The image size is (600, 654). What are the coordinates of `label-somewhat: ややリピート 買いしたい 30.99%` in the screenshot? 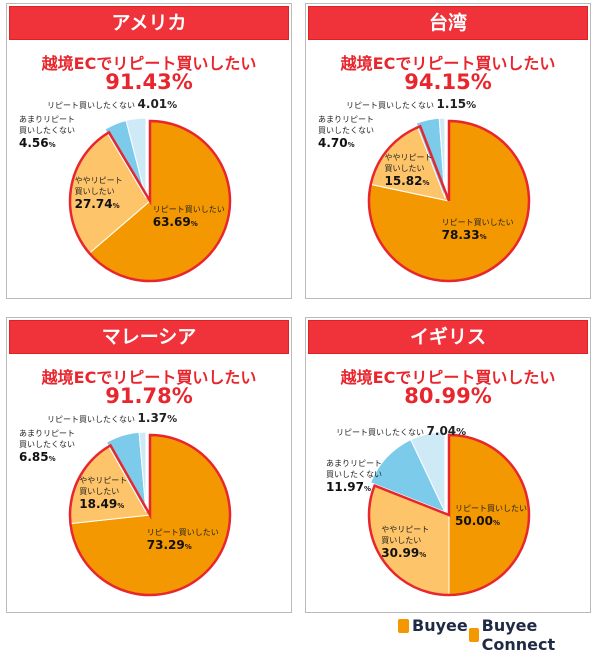 It's located at (405, 542).